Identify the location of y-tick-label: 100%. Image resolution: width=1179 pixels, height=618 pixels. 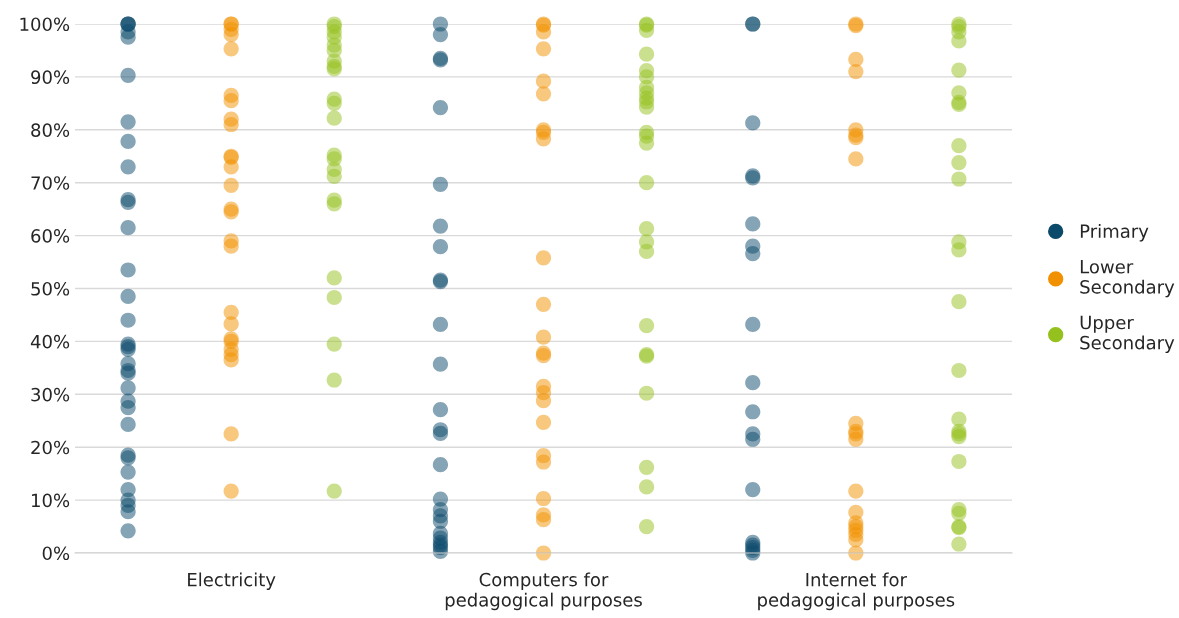
(45, 24).